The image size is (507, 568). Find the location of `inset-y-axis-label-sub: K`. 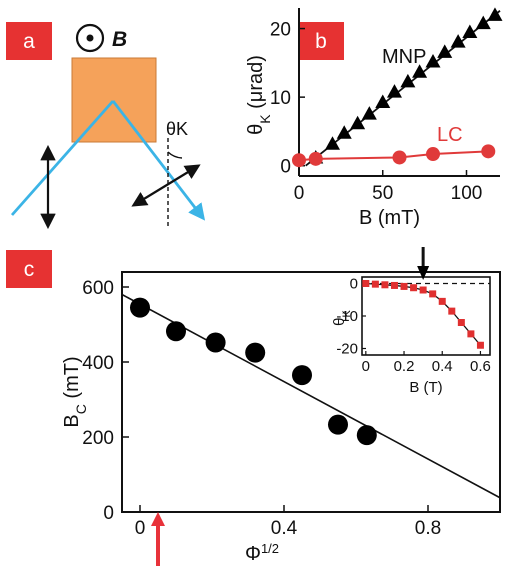

inset-y-axis-label-sub: K is located at coordinates (347, 314).